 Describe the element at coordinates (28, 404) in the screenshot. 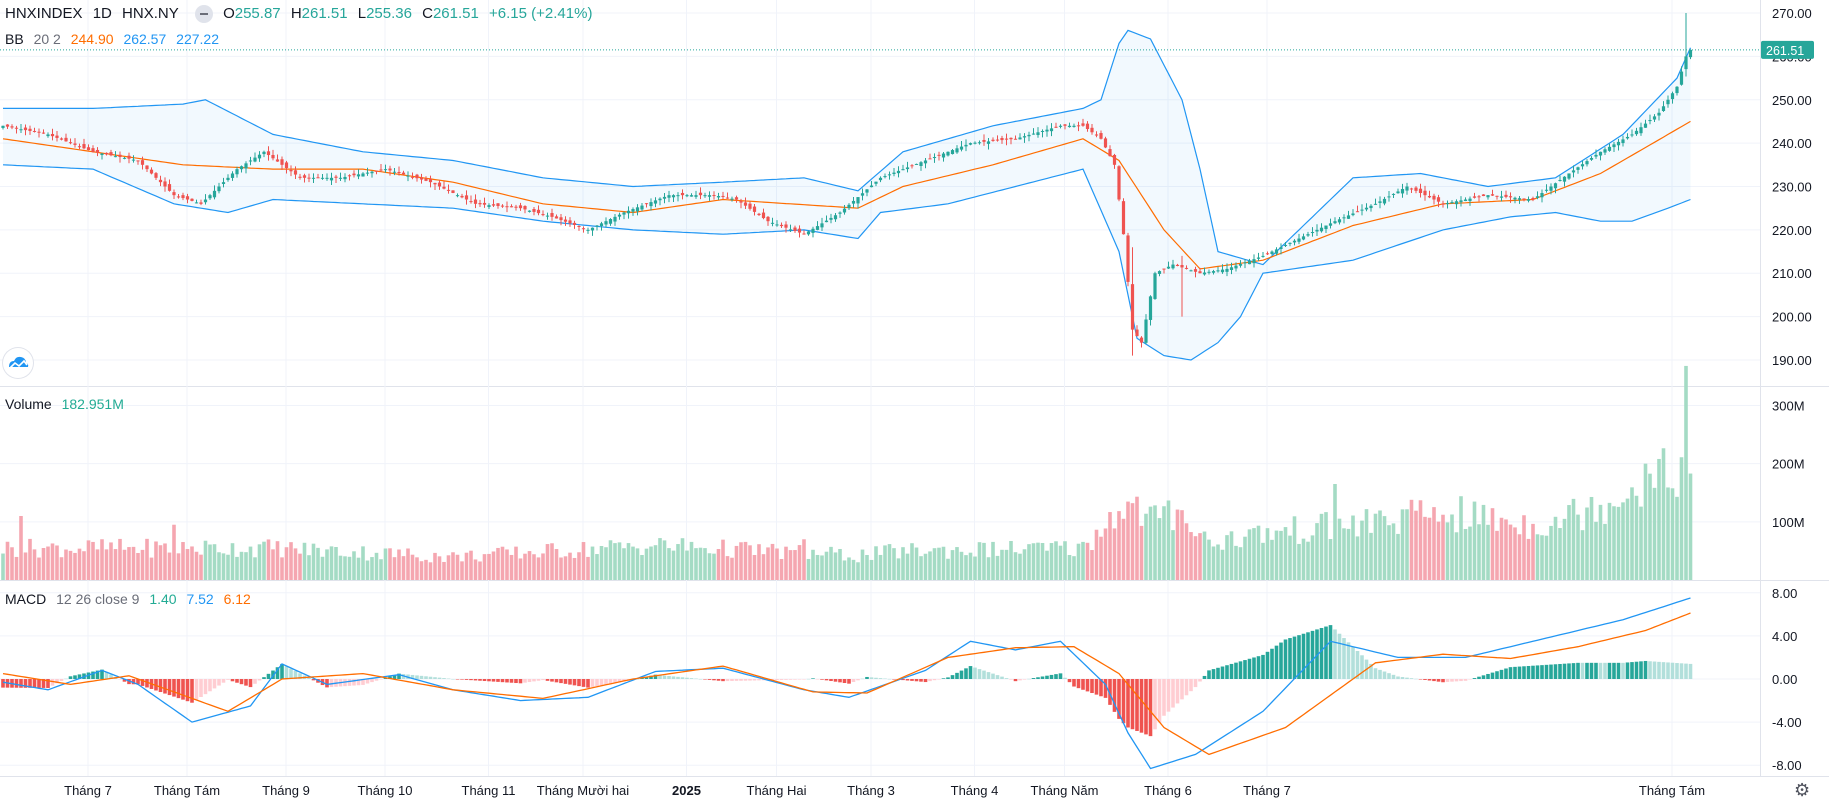

I see `volume-name: Volume` at that location.